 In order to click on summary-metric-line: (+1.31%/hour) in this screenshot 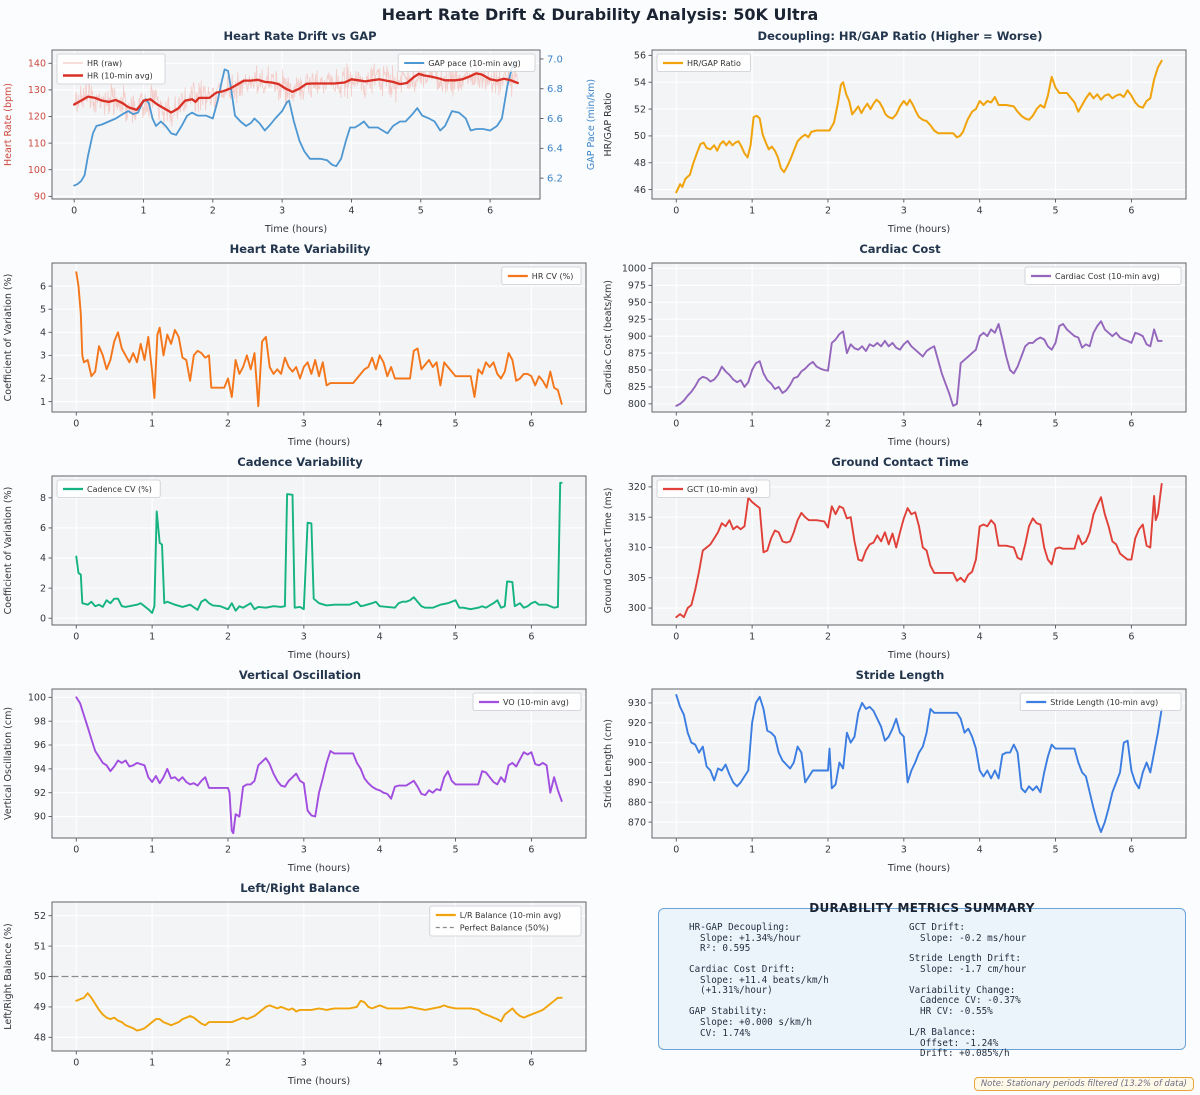, I will do `click(736, 991)`.